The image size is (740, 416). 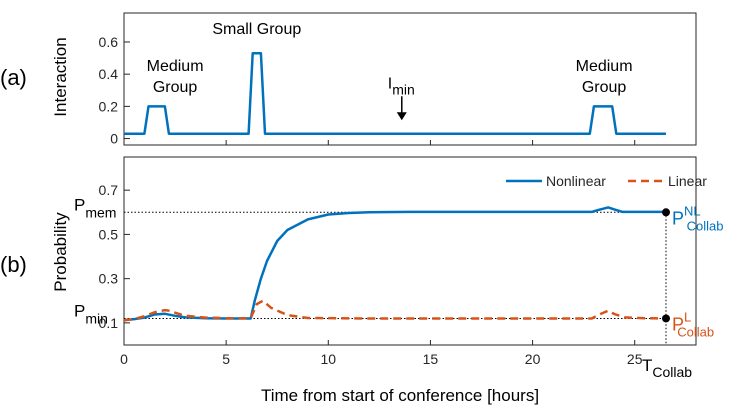 I want to click on b-xtick-label: 0, so click(x=124, y=359).